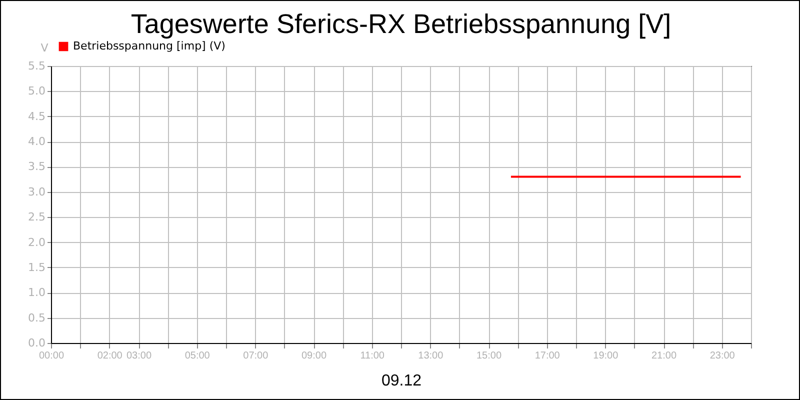 Image resolution: width=800 pixels, height=400 pixels. What do you see at coordinates (37, 242) in the screenshot?
I see `y-tick-label: 2.0` at bounding box center [37, 242].